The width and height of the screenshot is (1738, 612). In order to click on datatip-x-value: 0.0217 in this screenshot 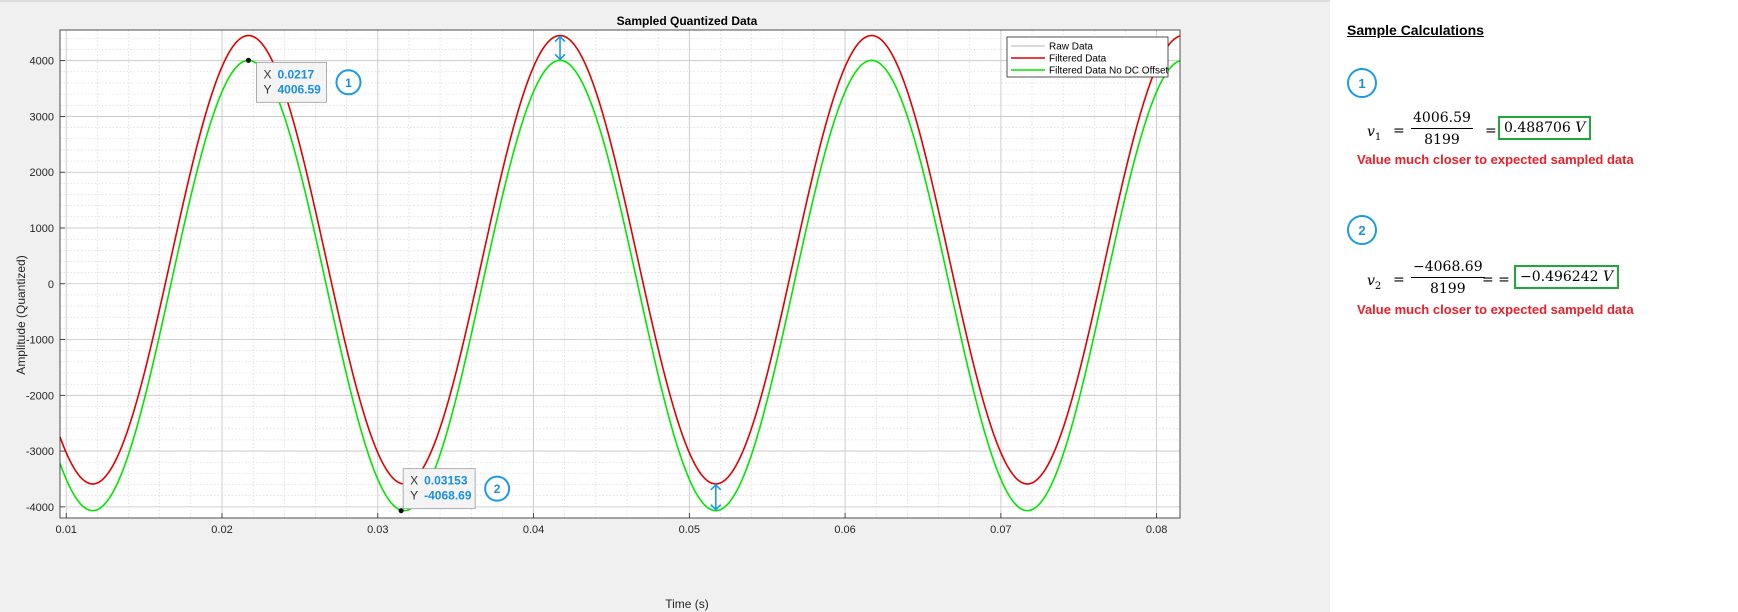, I will do `click(295, 74)`.